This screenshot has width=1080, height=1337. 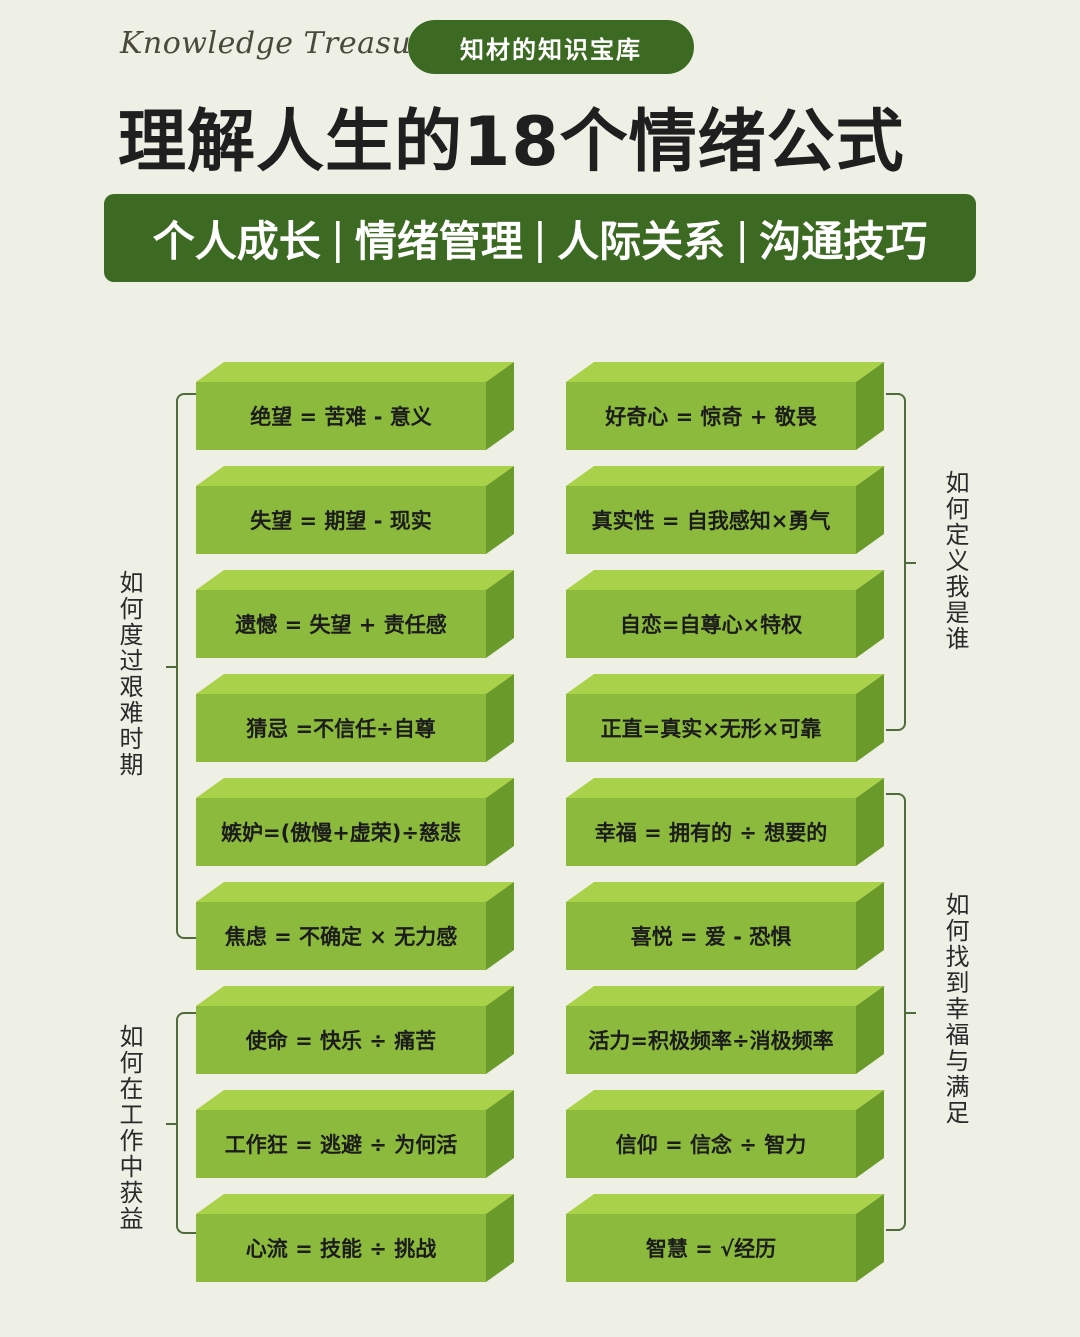 What do you see at coordinates (438, 241) in the screenshot?
I see `banner-item-emotion: 情绪管理` at bounding box center [438, 241].